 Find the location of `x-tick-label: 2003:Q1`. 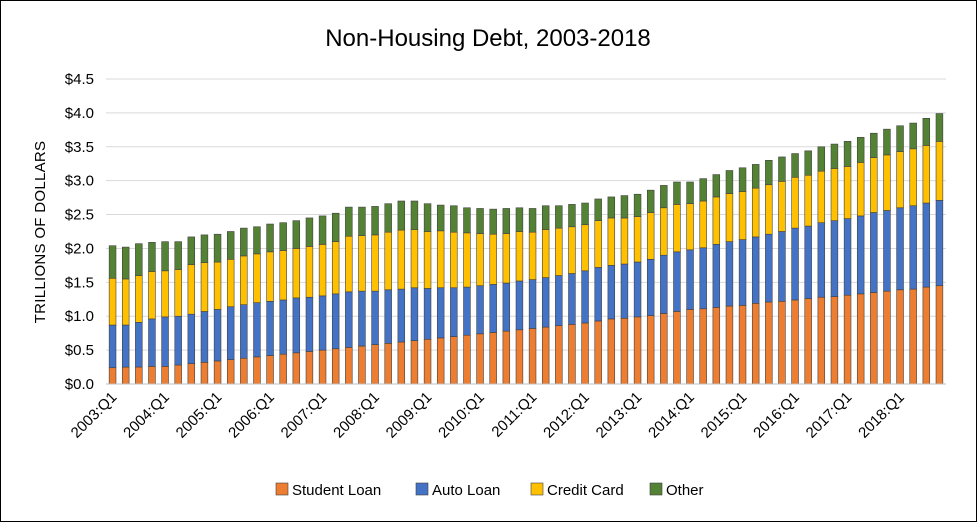

x-tick-label: 2003:Q1 is located at coordinates (94, 415).